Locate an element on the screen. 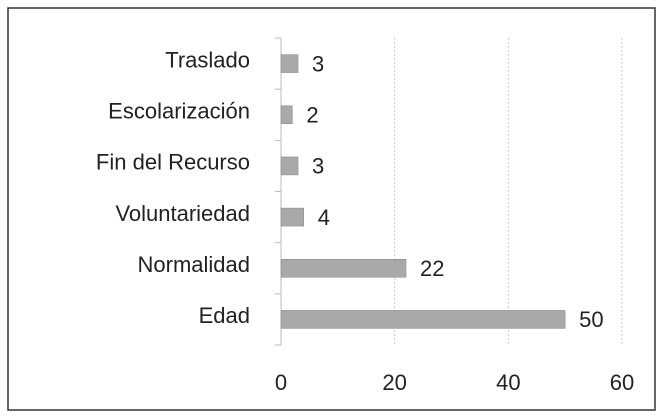  x-tick-label: 0 is located at coordinates (281, 382).